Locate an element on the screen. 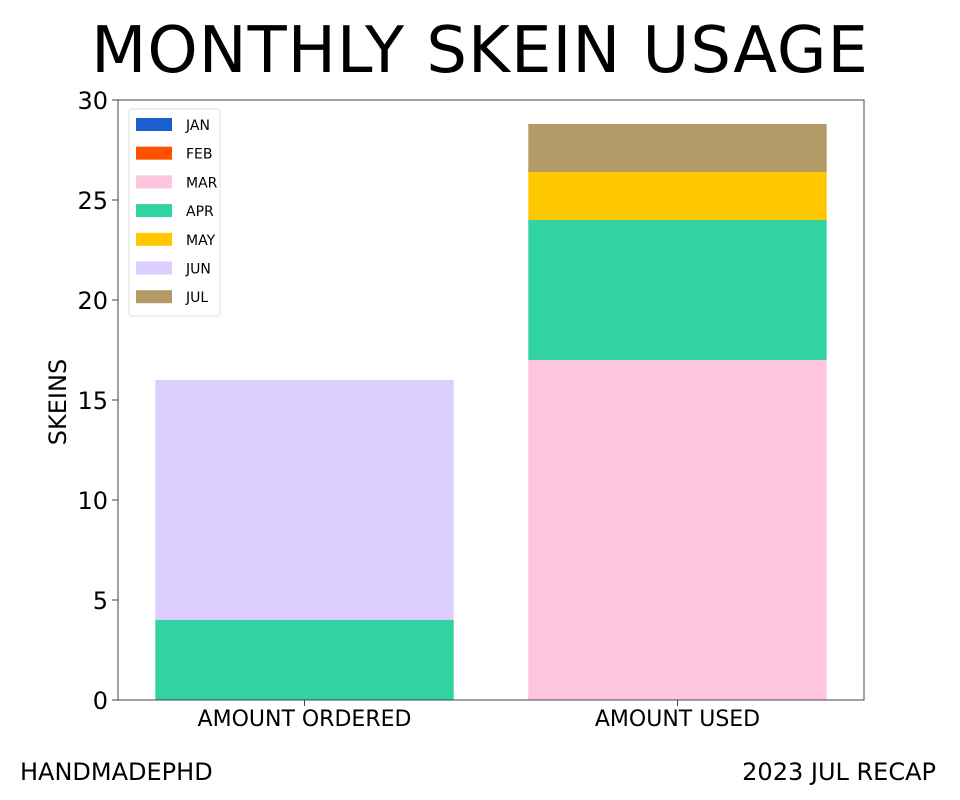 The image size is (960, 800). legend-swatch-jun is located at coordinates (154, 268).